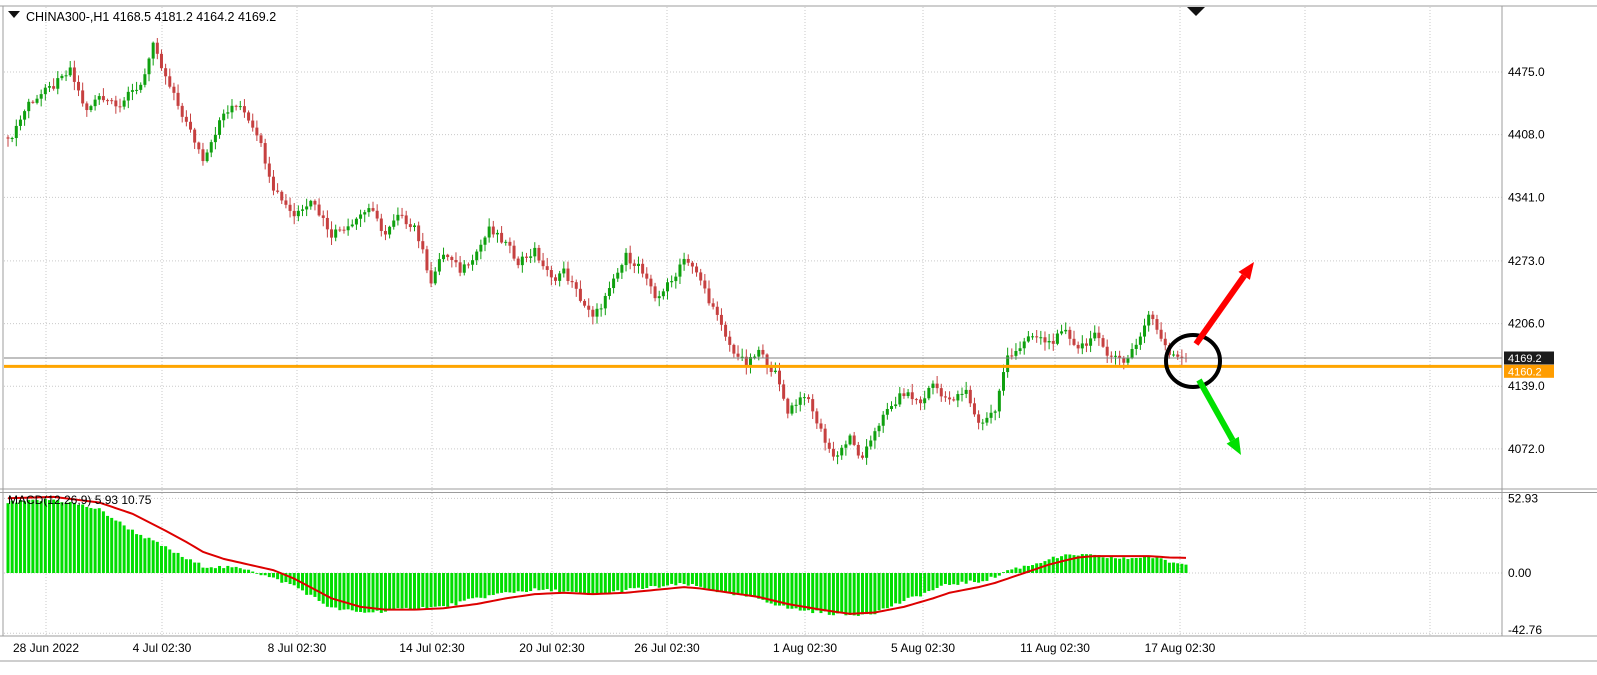 The height and width of the screenshot is (675, 1597). I want to click on price-lines-layer, so click(753, 362).